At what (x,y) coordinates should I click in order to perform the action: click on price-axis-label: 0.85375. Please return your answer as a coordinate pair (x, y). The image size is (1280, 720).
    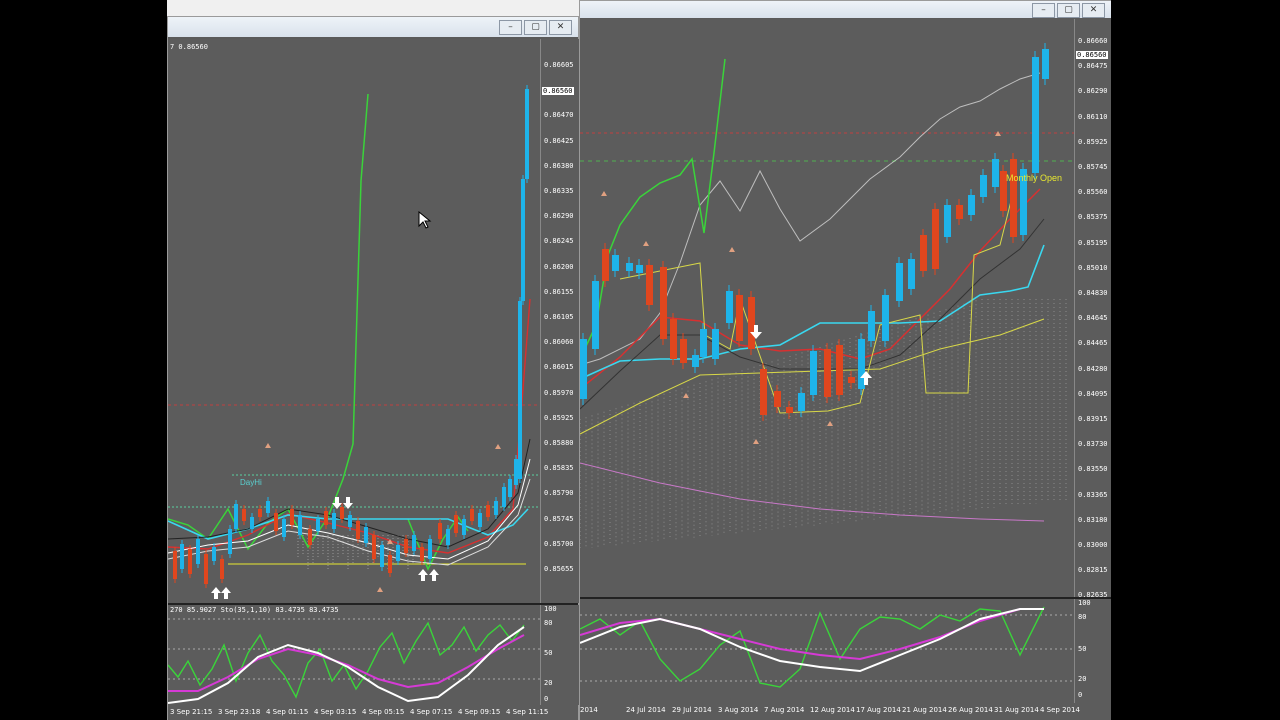
    Looking at the image, I should click on (1093, 217).